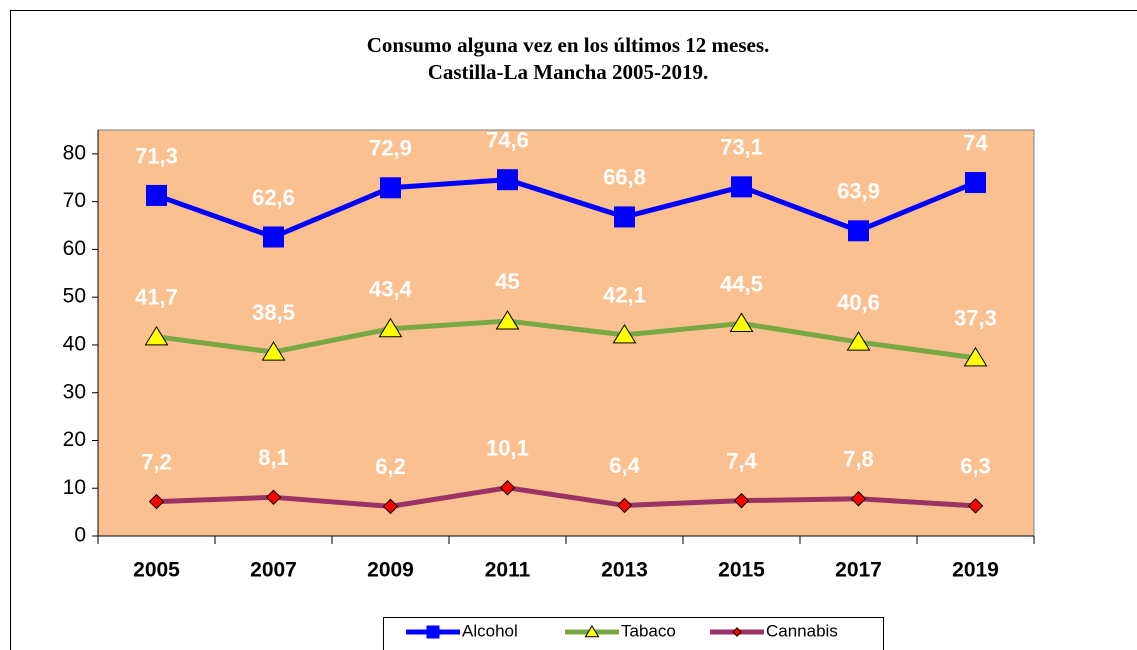 The width and height of the screenshot is (1137, 650). Describe the element at coordinates (741, 570) in the screenshot. I see `x-tick-label: 2015` at that location.